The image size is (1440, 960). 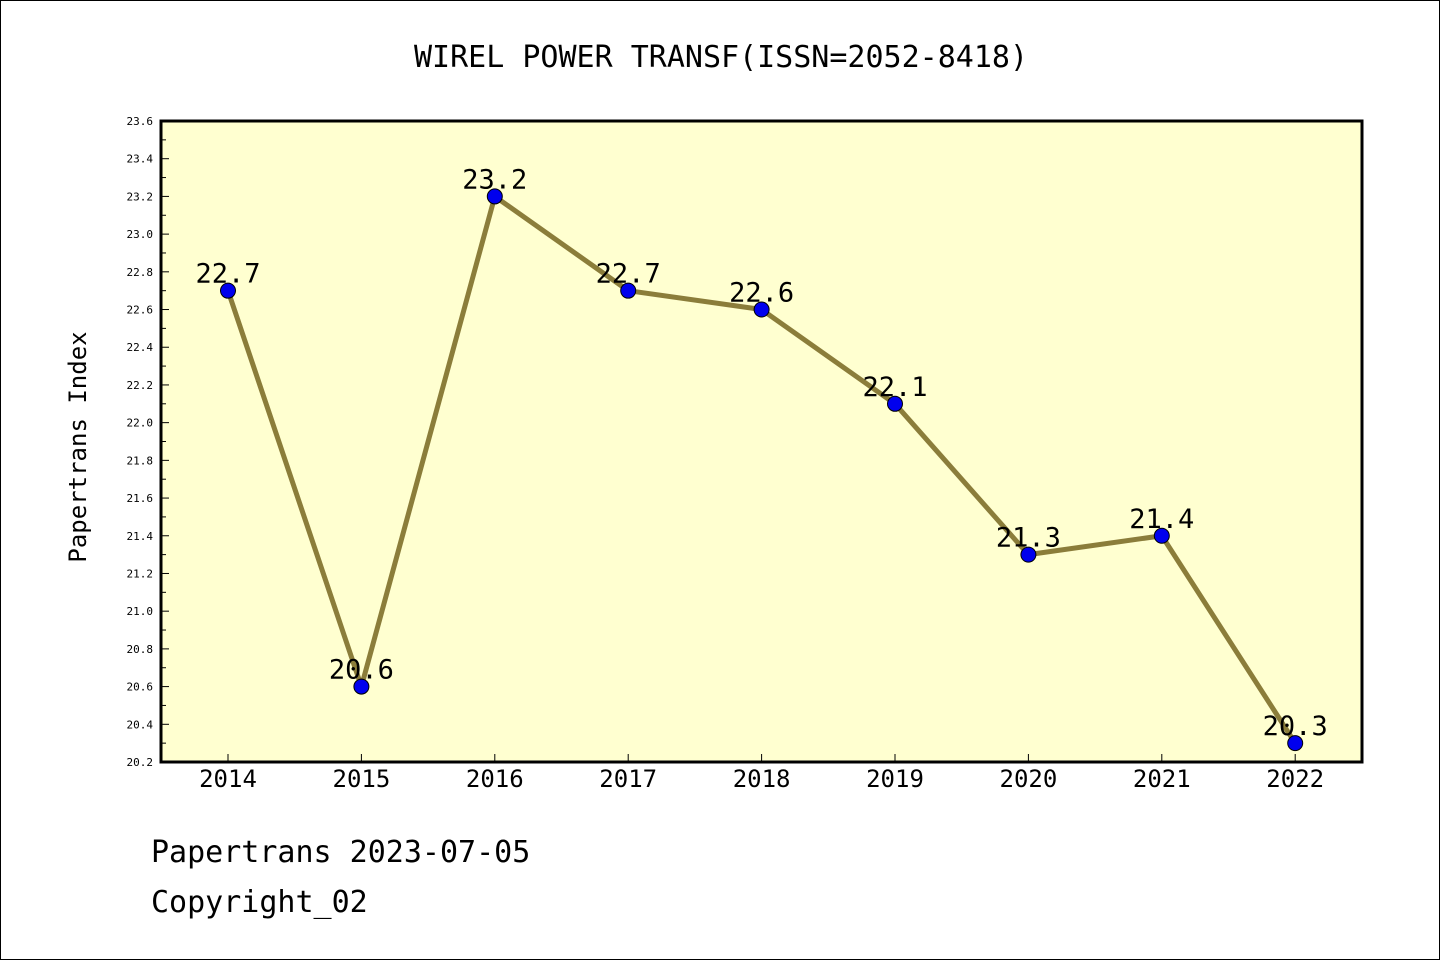 I want to click on data-label: 21.4, so click(x=1161, y=519).